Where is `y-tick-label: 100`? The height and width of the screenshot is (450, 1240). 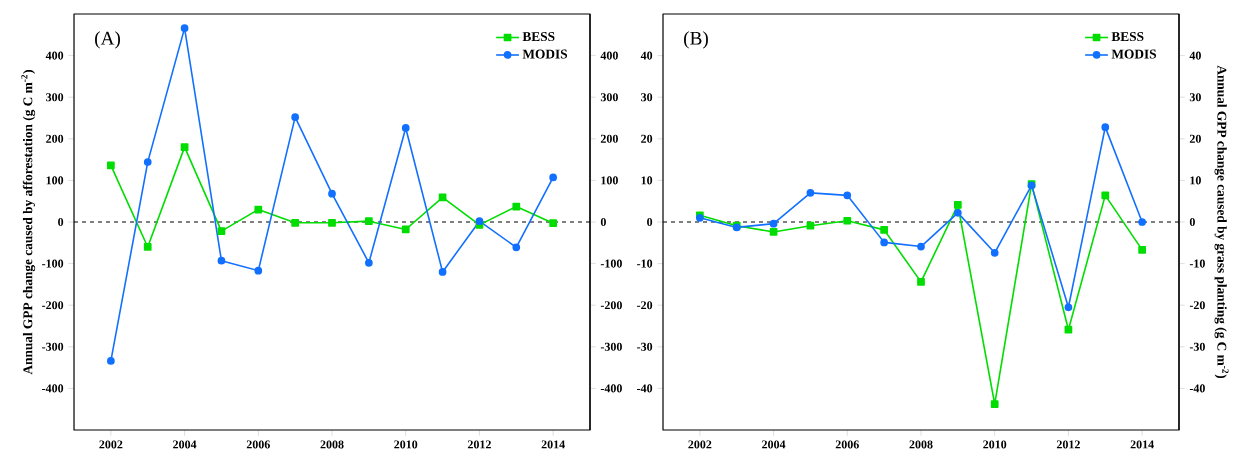
y-tick-label: 100 is located at coordinates (55, 180).